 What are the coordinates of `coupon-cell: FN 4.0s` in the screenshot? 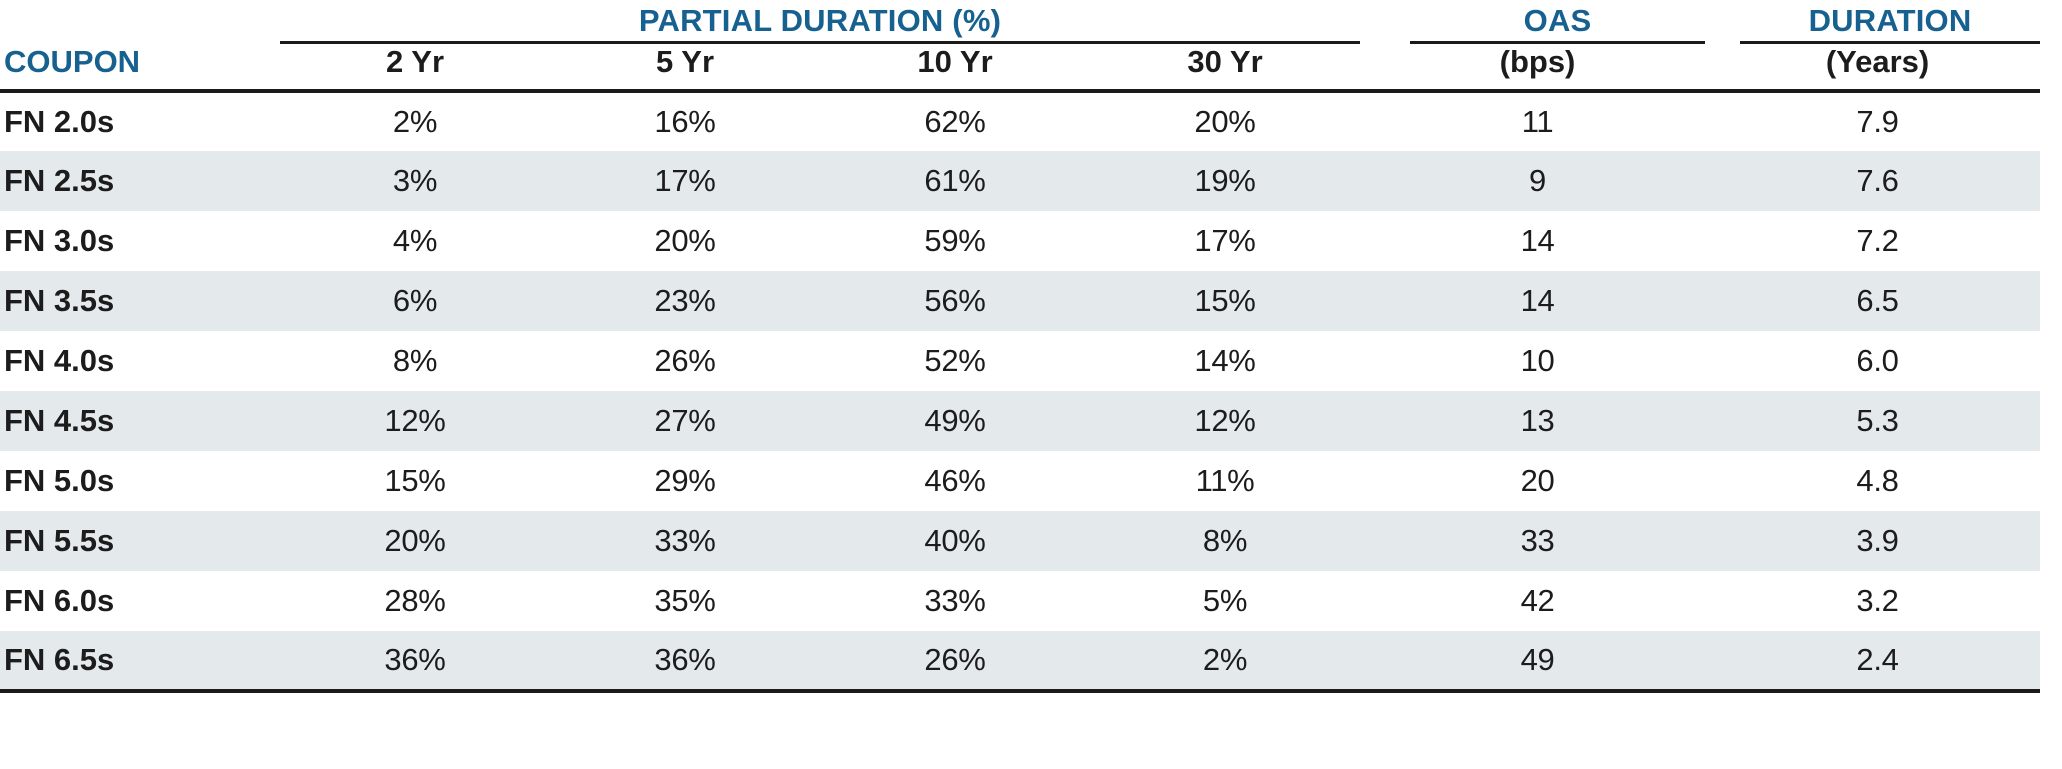 It's located at (59, 360).